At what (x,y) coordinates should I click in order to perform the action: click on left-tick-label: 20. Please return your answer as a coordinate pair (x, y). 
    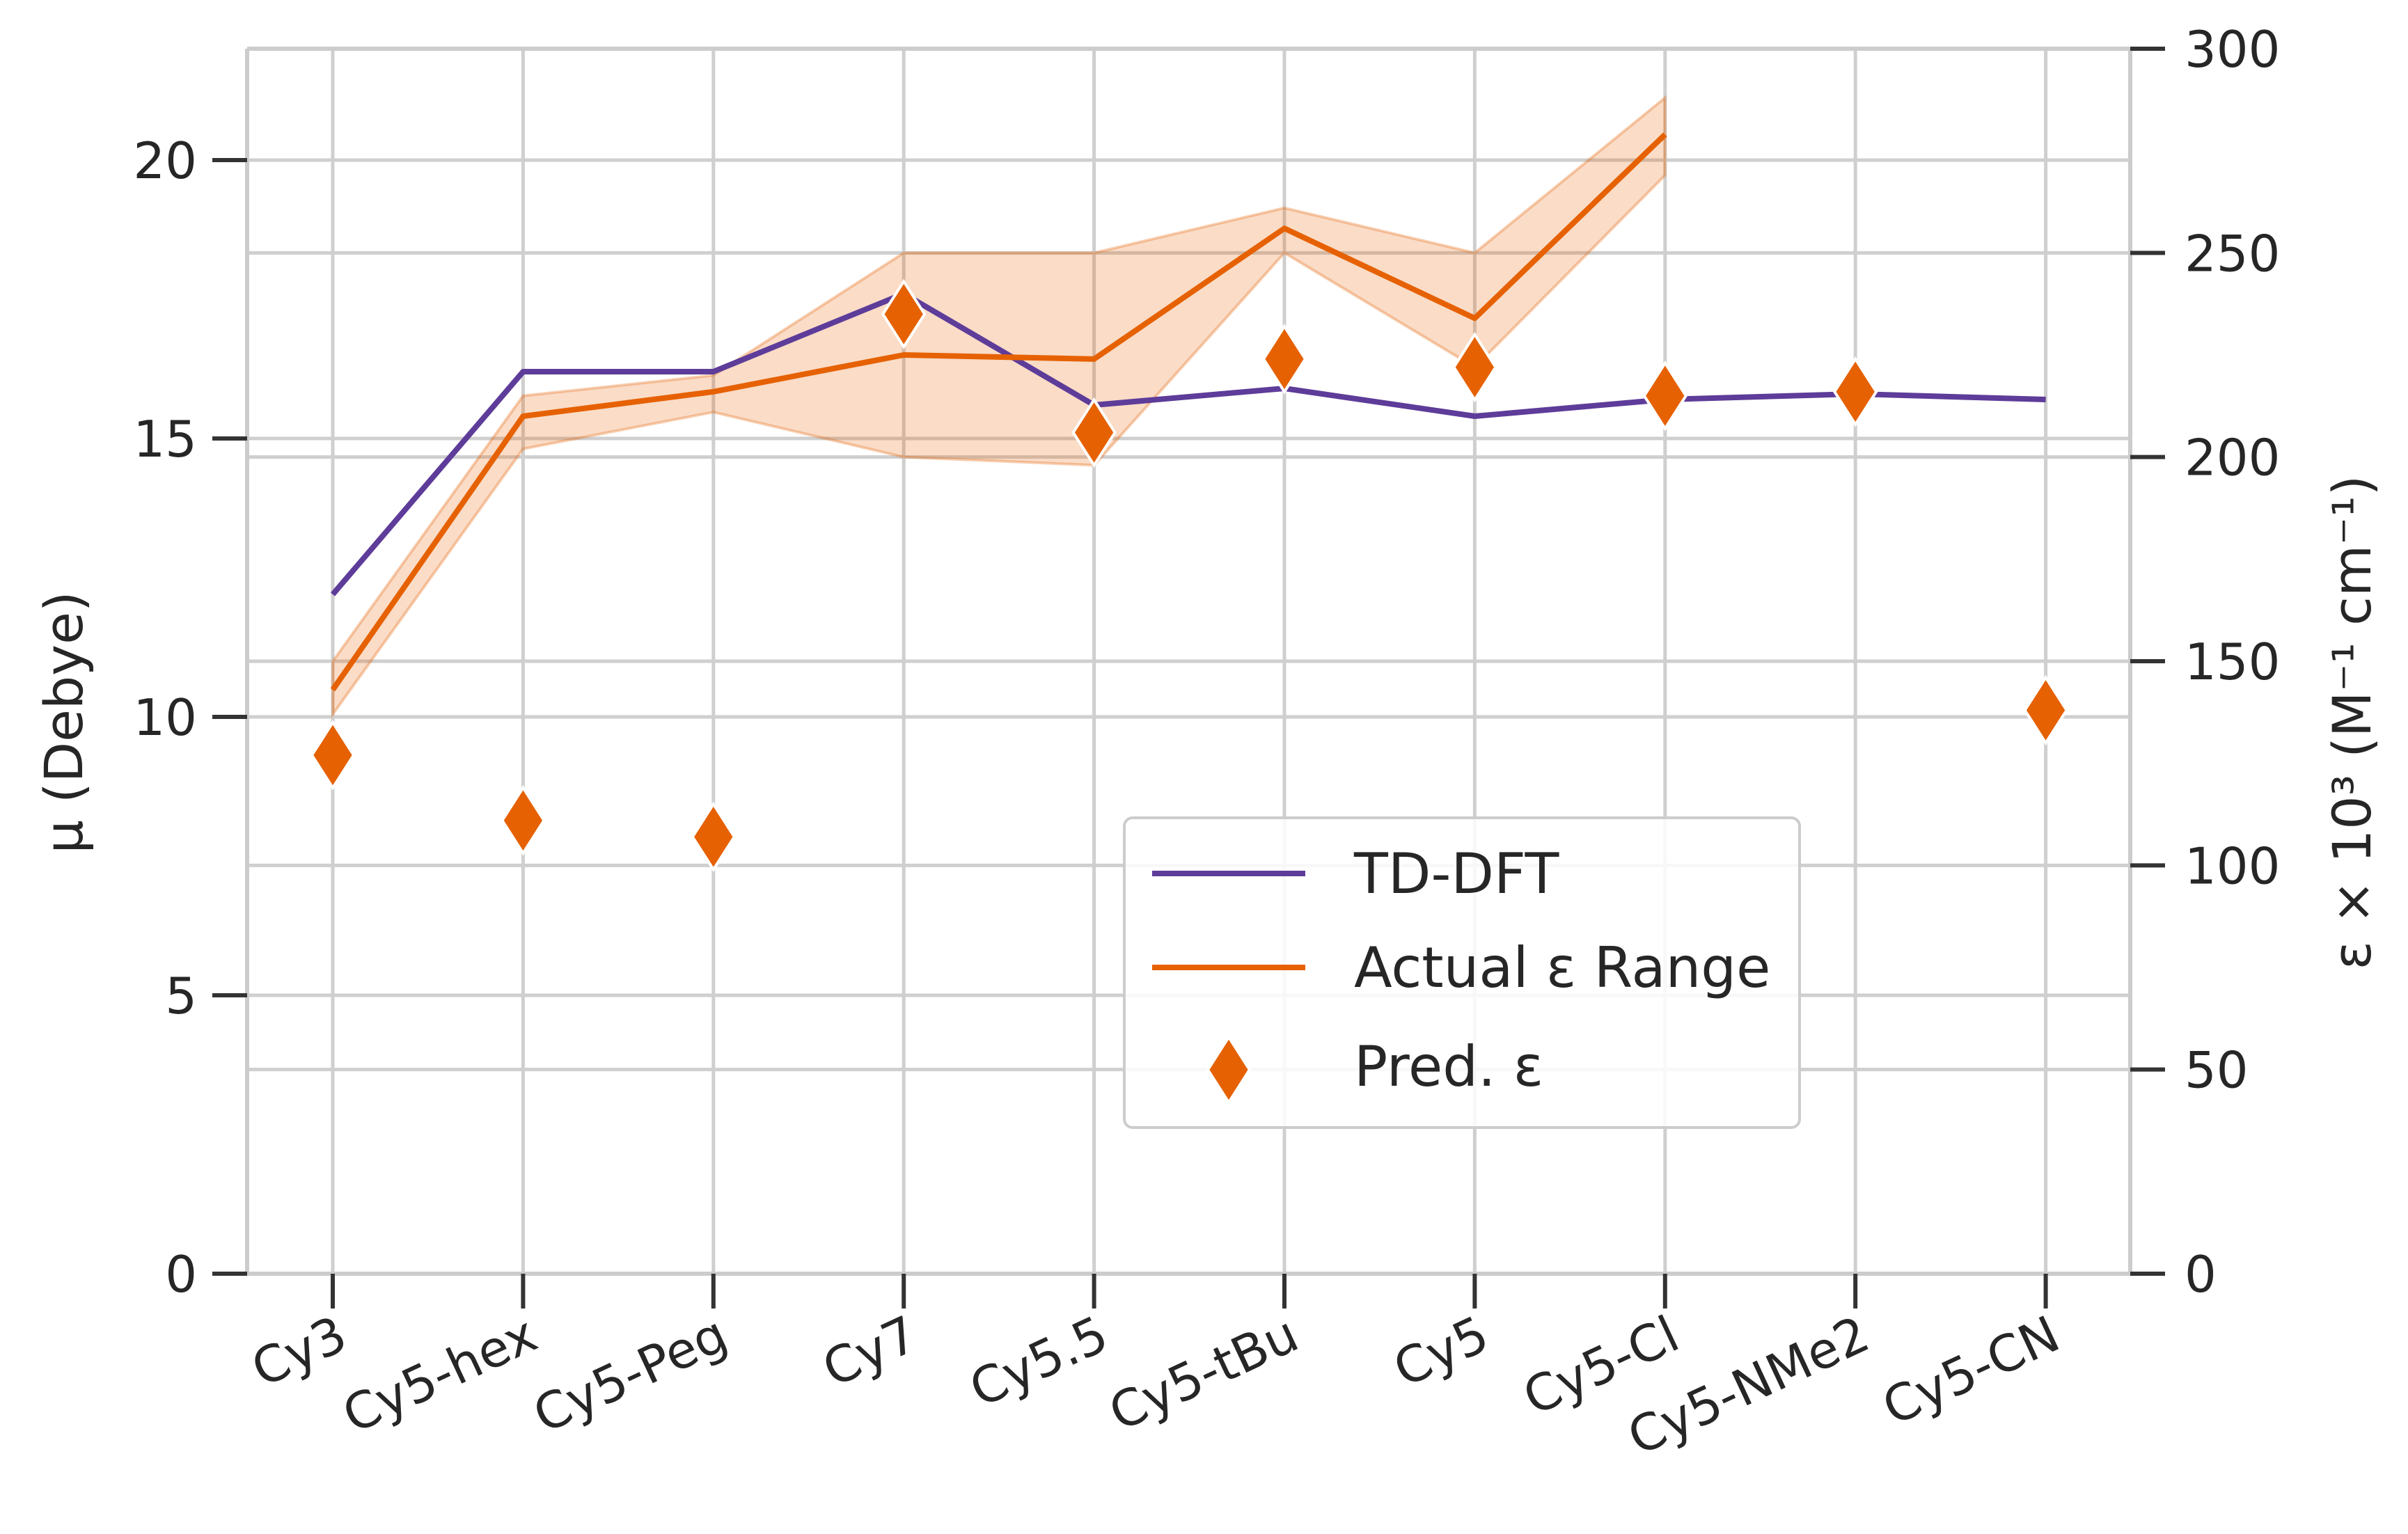
    Looking at the image, I should click on (165, 161).